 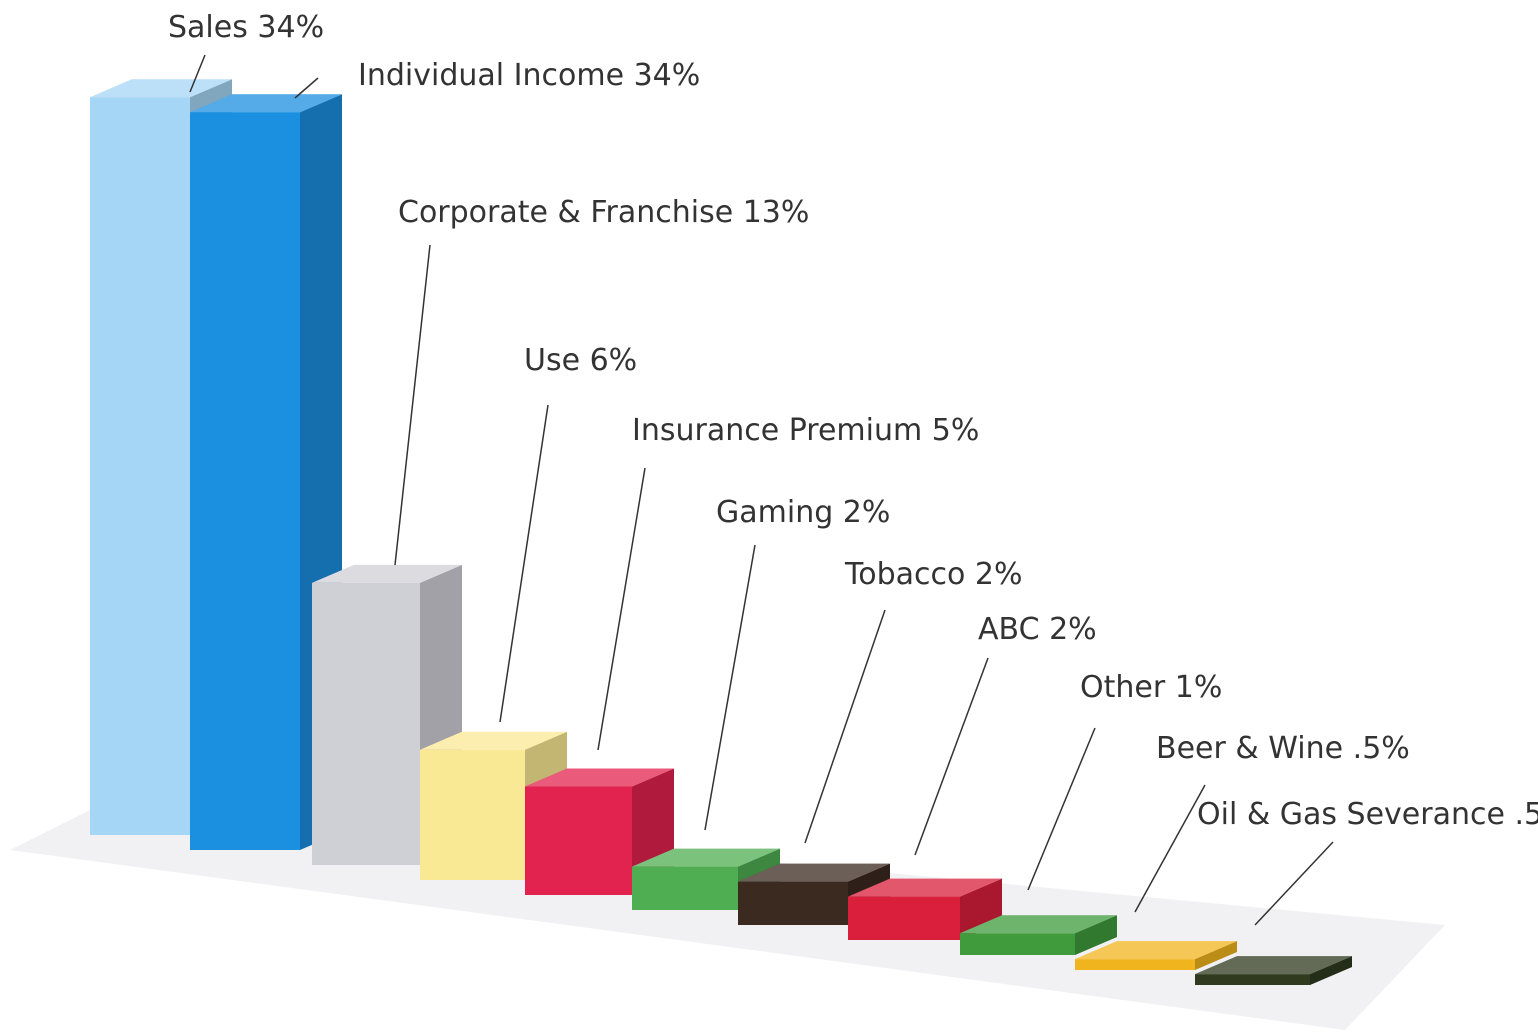 What do you see at coordinates (1199, 687) in the screenshot?
I see `value-label: 1%` at bounding box center [1199, 687].